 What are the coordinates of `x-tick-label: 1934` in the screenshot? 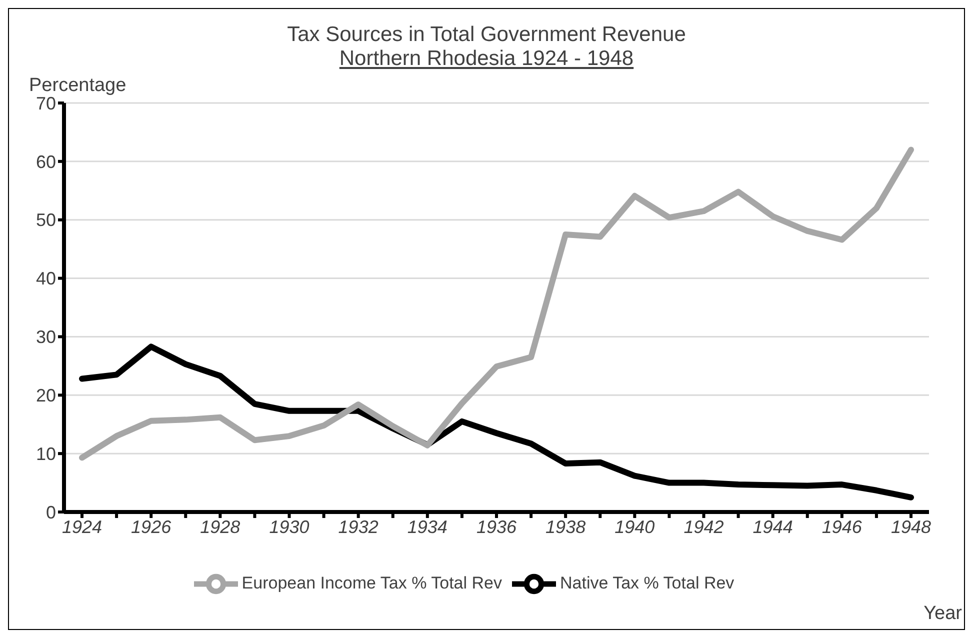 It's located at (427, 526).